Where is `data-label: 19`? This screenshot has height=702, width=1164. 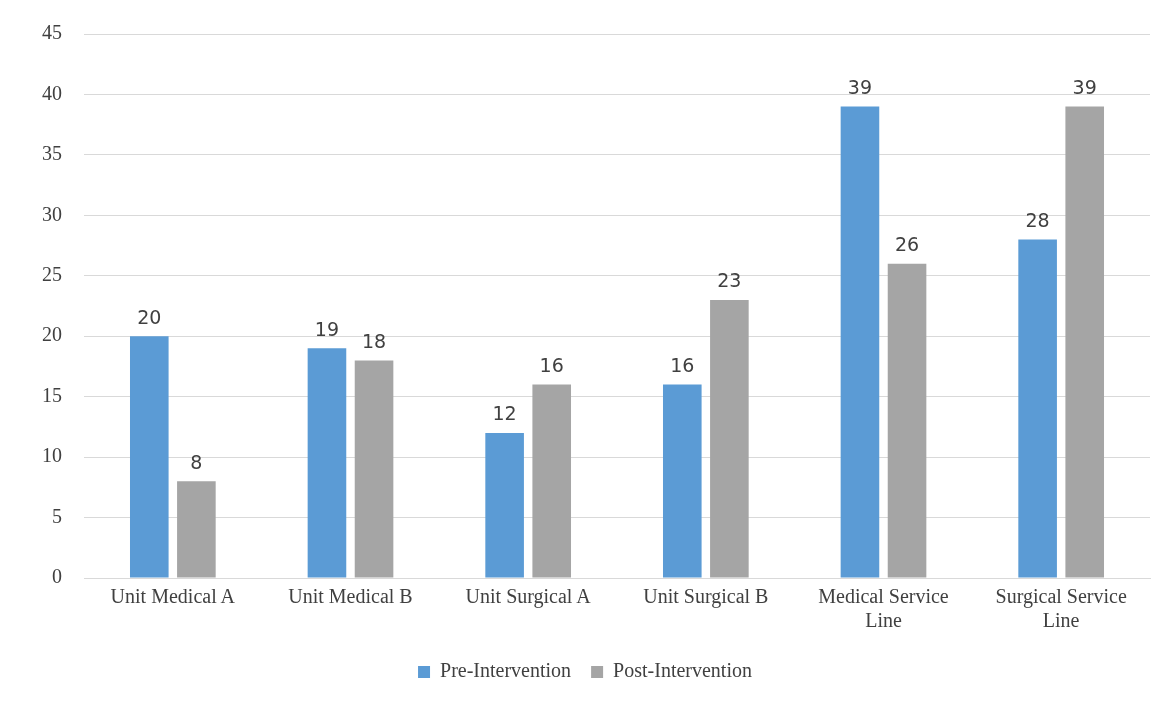
data-label: 19 is located at coordinates (327, 328).